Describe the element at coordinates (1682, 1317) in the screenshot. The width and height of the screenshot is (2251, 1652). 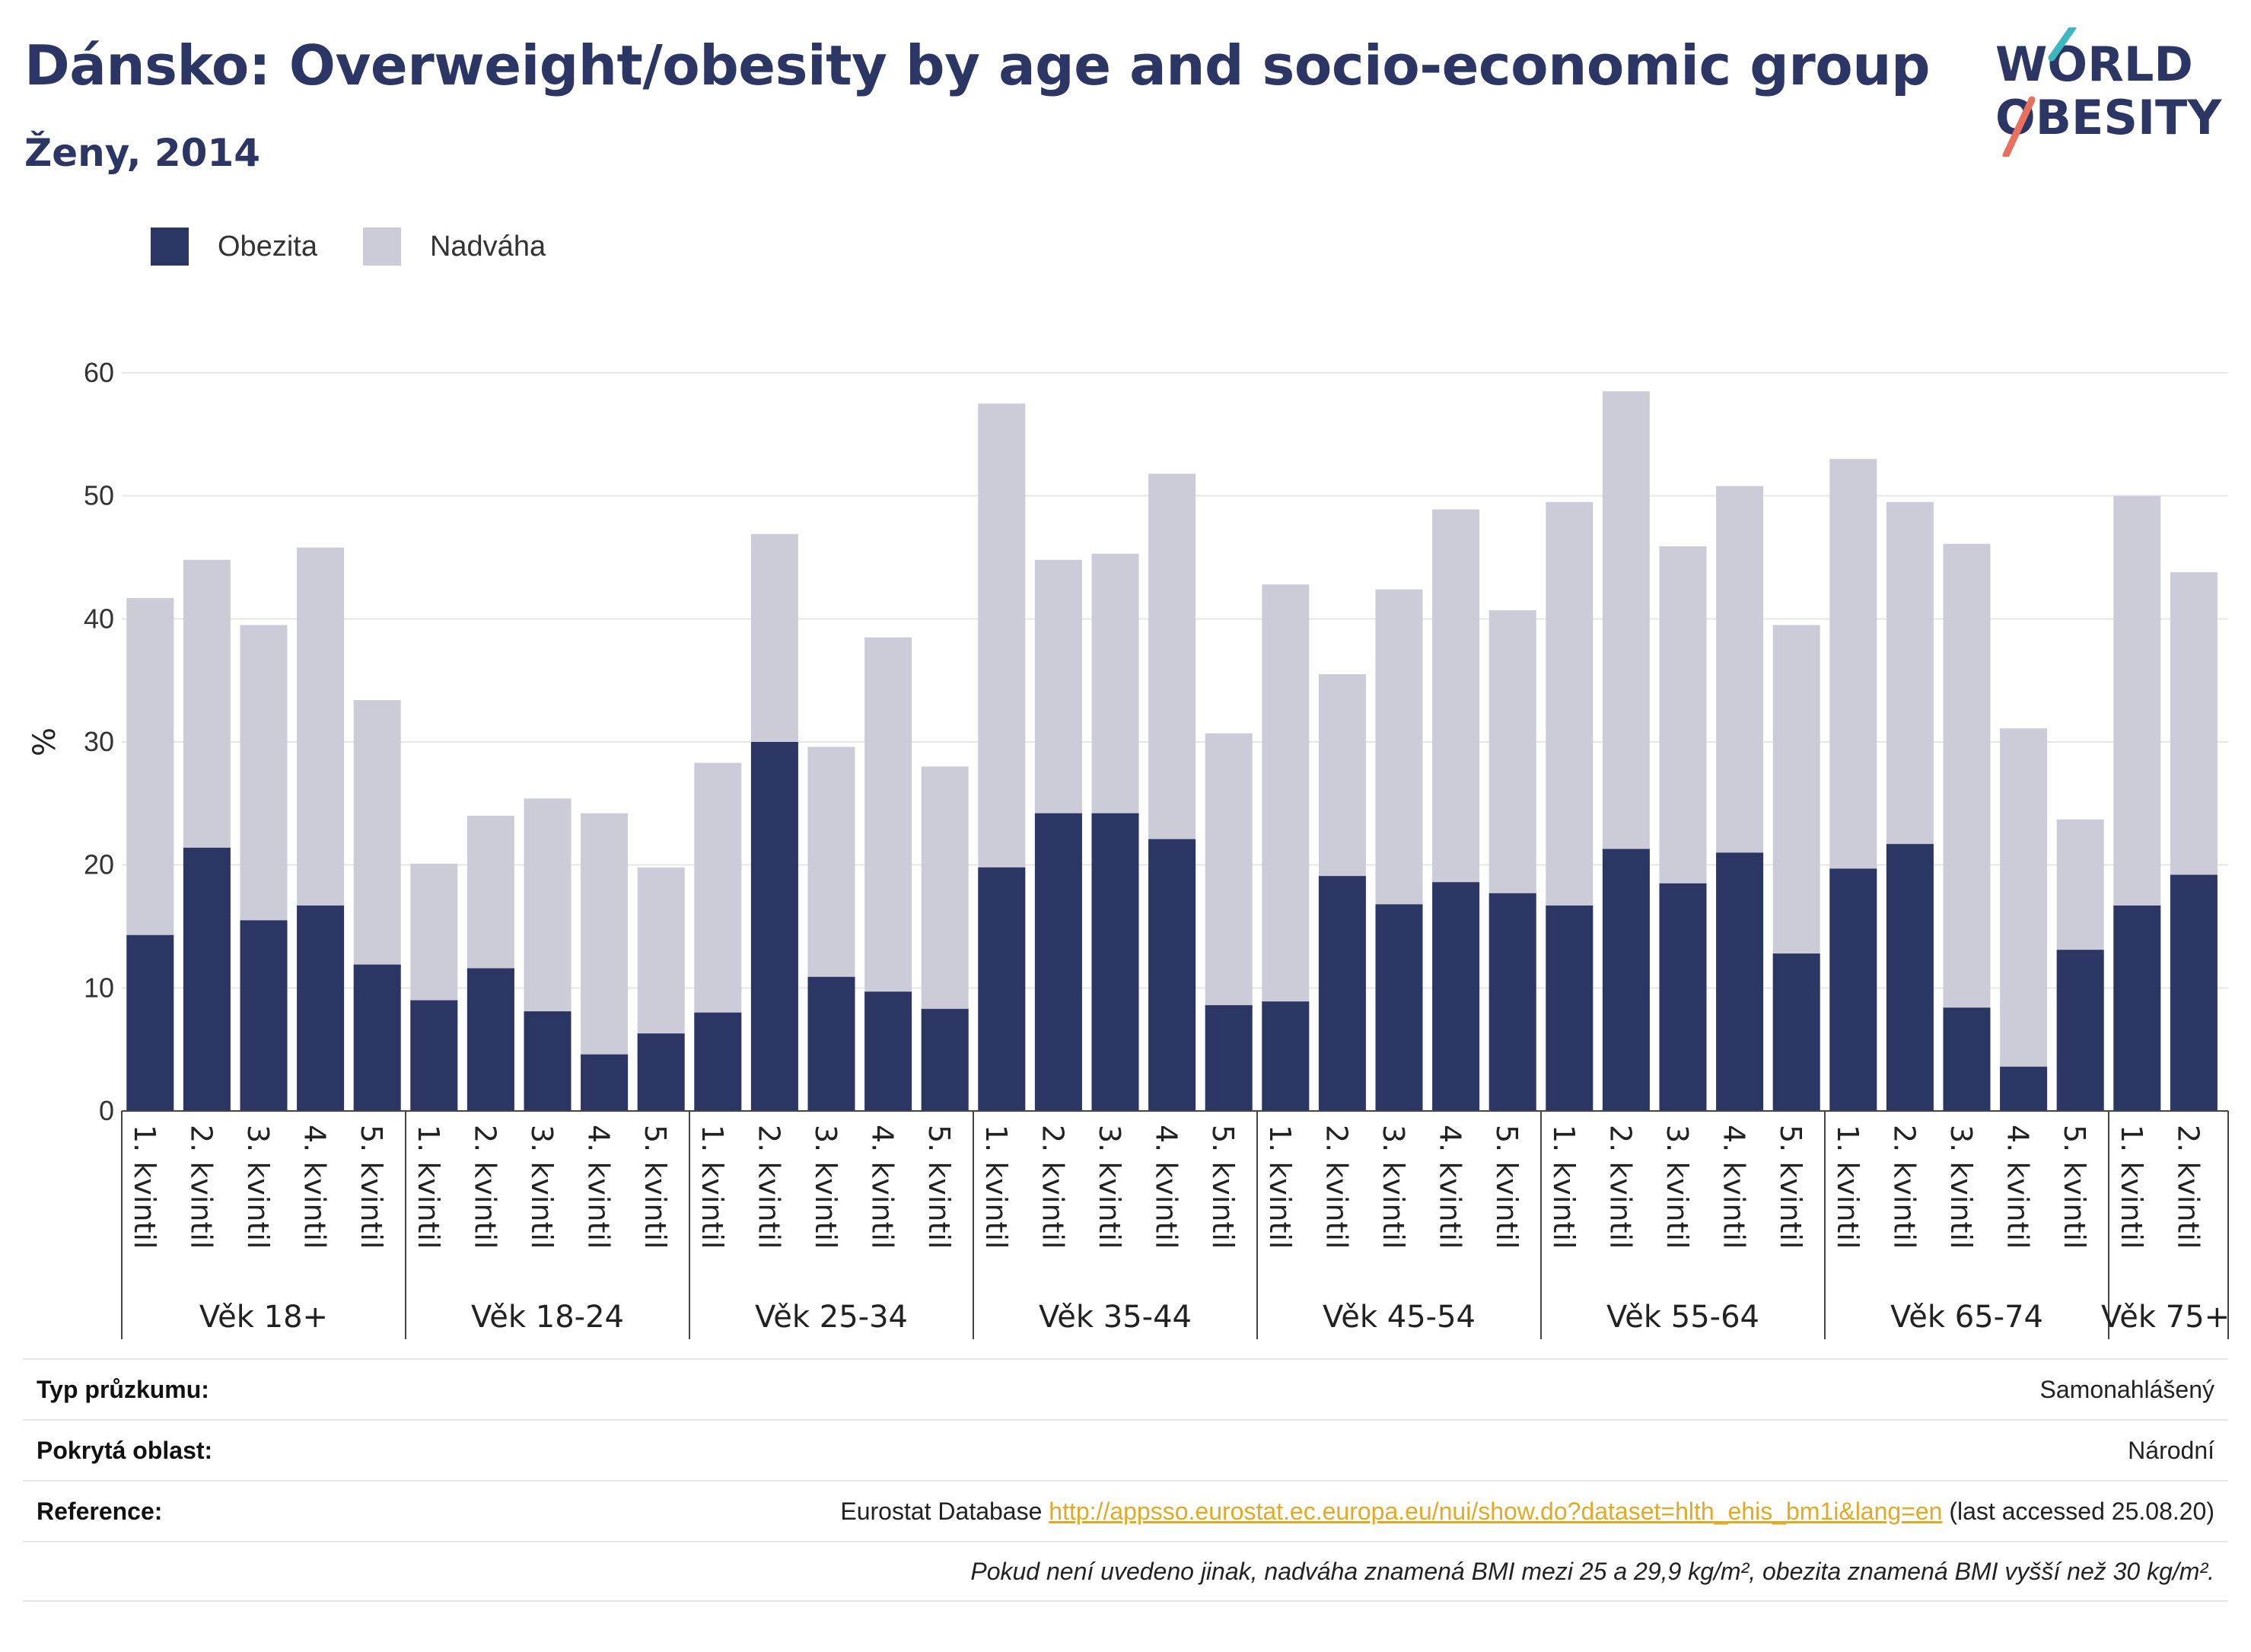
I see `group-label: Věk 55-64` at that location.